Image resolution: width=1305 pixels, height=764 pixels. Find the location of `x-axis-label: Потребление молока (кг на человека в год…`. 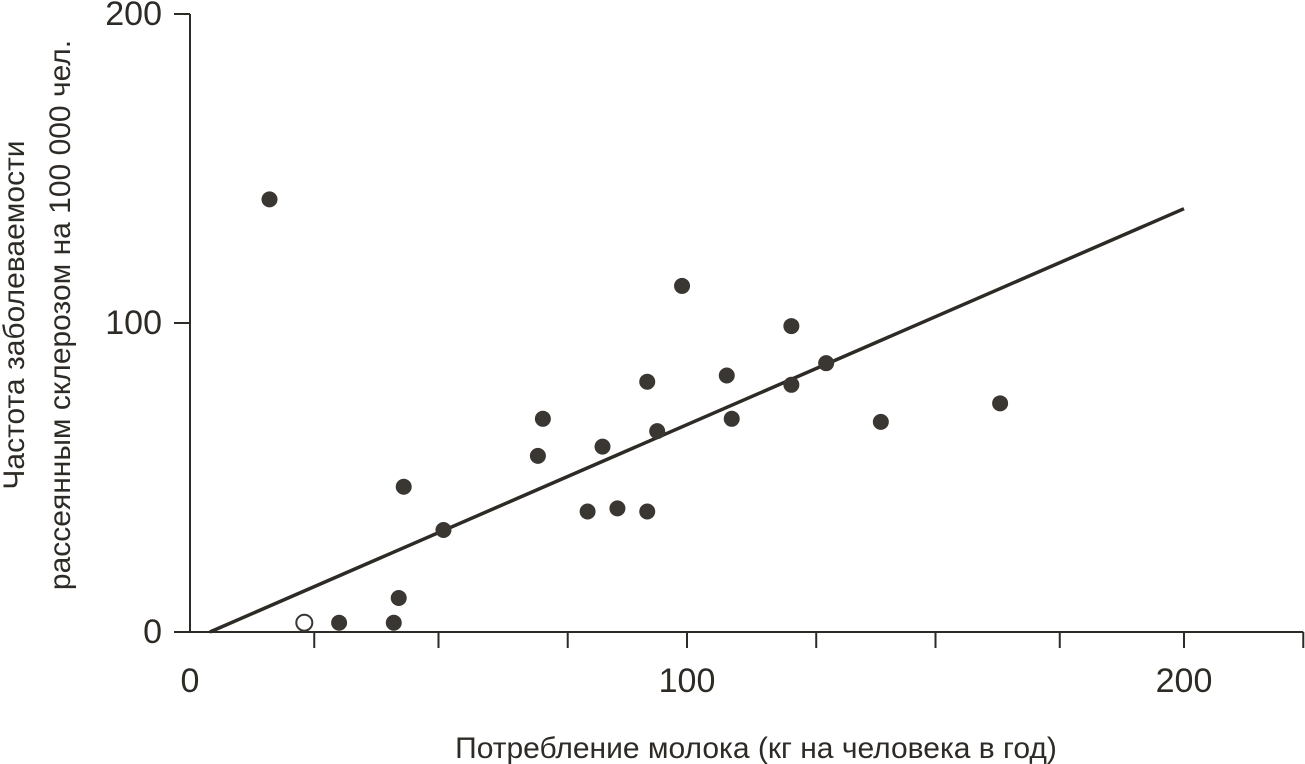

x-axis-label: Потребление молока (кг на человека в год… is located at coordinates (756, 748).